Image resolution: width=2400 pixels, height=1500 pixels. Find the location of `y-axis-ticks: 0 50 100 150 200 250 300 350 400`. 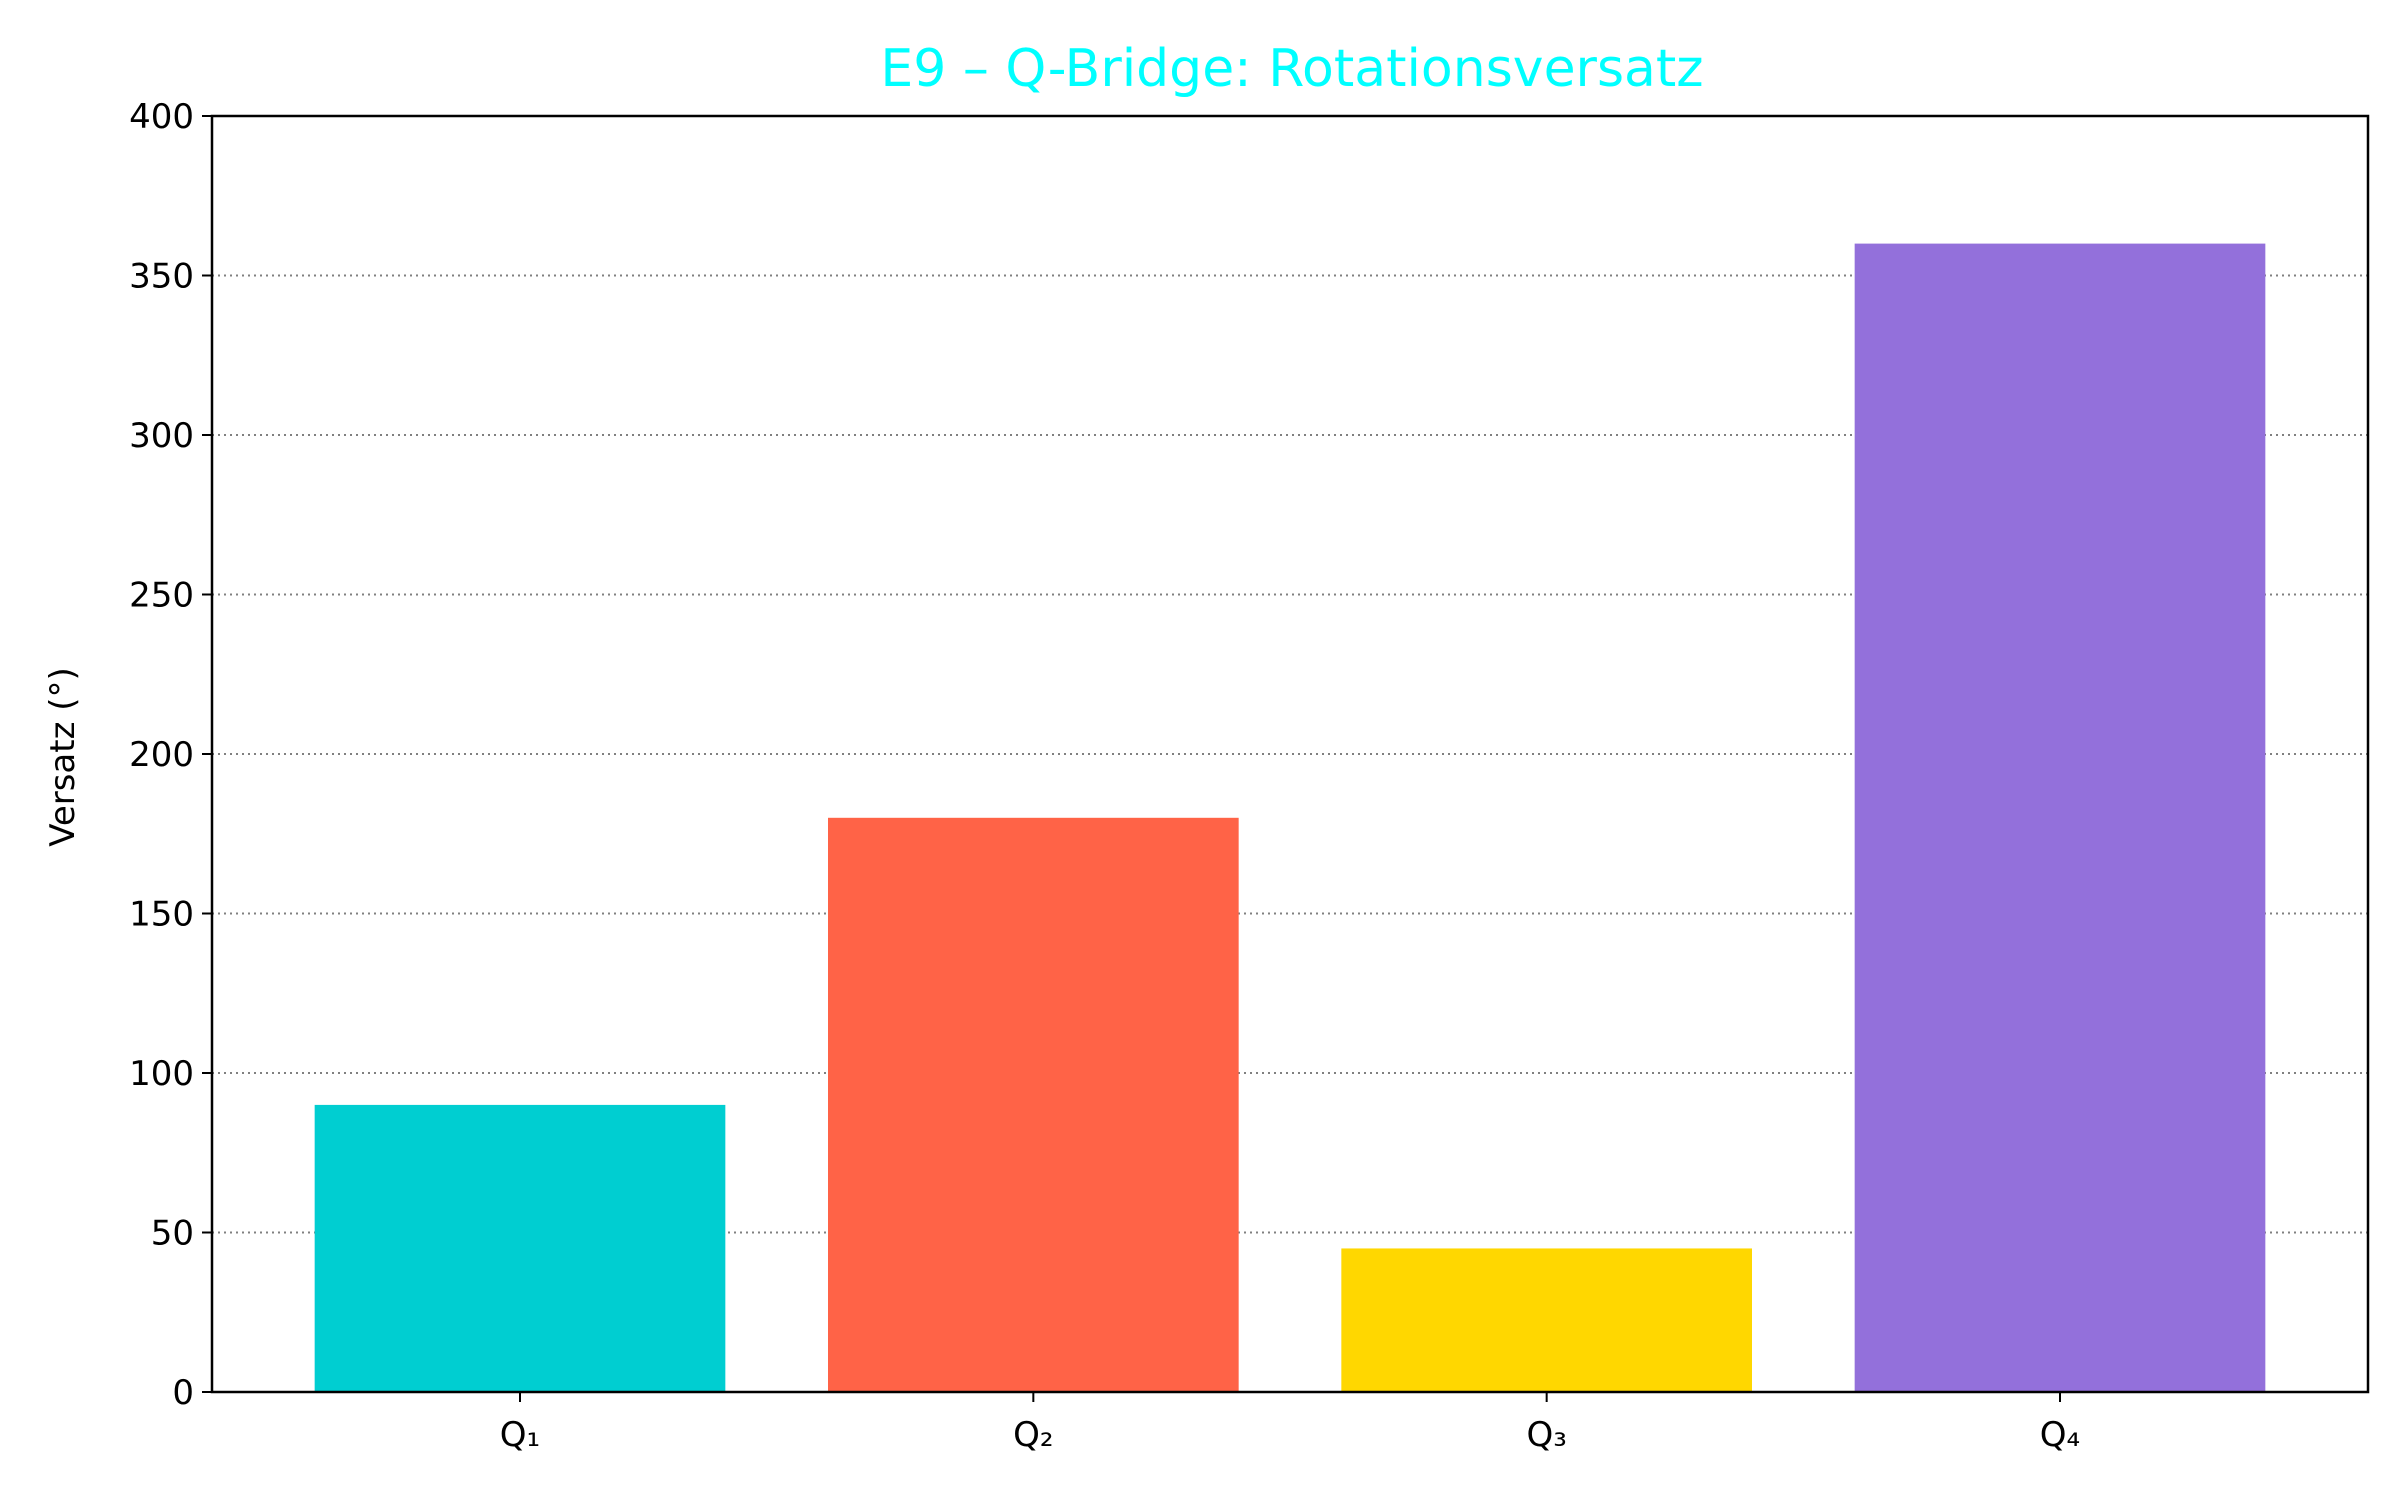

y-axis-ticks: 0 50 100 150 200 250 300 350 400 is located at coordinates (170, 755).